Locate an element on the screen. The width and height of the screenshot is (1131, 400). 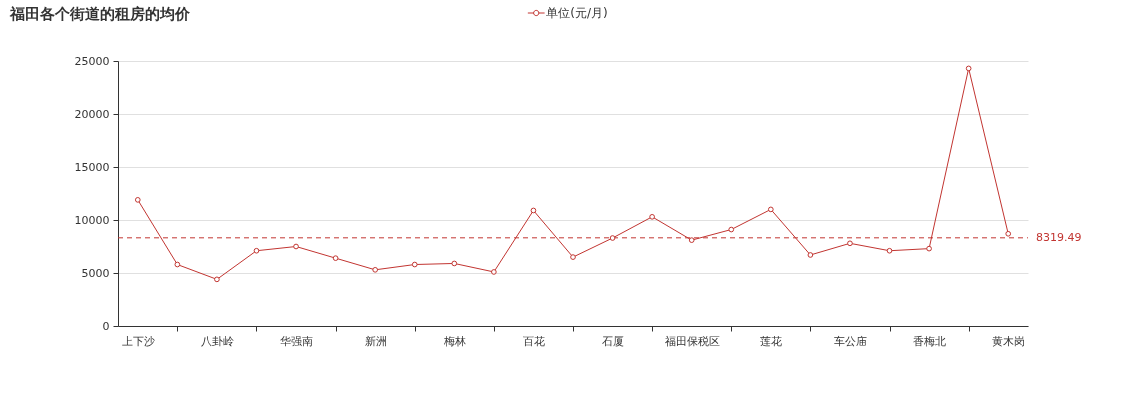
x-tick-label: 福田保税区 is located at coordinates (692, 341).